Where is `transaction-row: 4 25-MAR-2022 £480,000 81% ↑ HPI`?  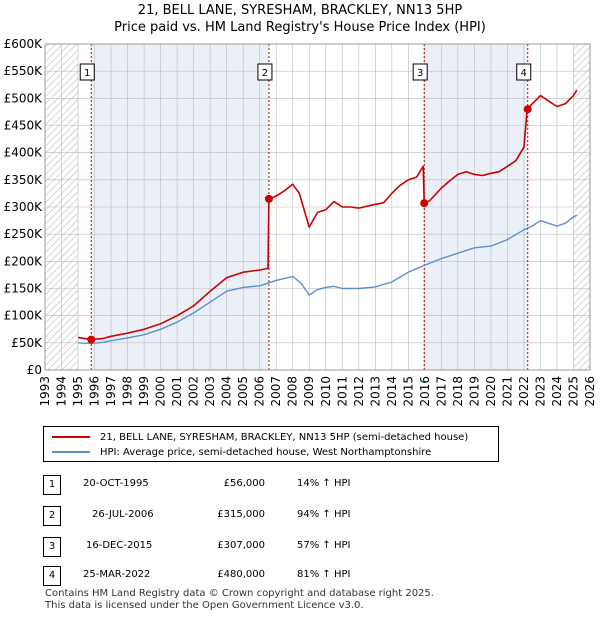 transaction-row: 4 25-MAR-2022 £480,000 81% ↑ HPI is located at coordinates (303, 576).